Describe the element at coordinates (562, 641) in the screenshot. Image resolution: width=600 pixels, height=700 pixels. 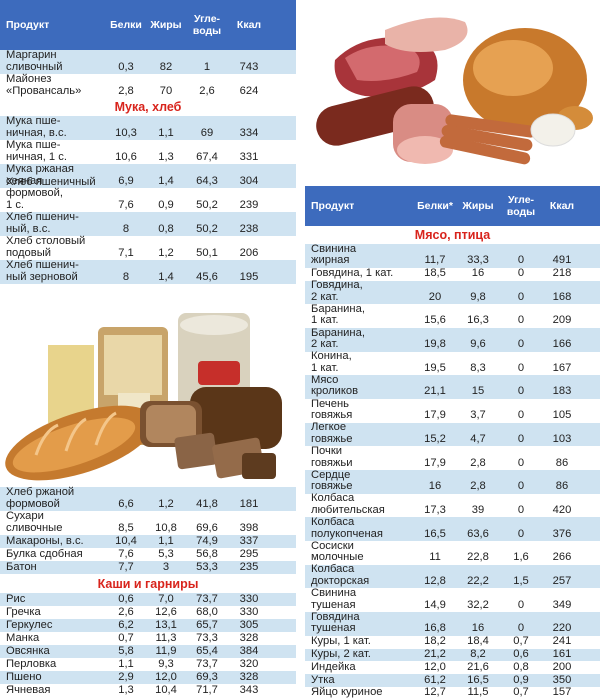
I see `cell-kcal: 241` at that location.